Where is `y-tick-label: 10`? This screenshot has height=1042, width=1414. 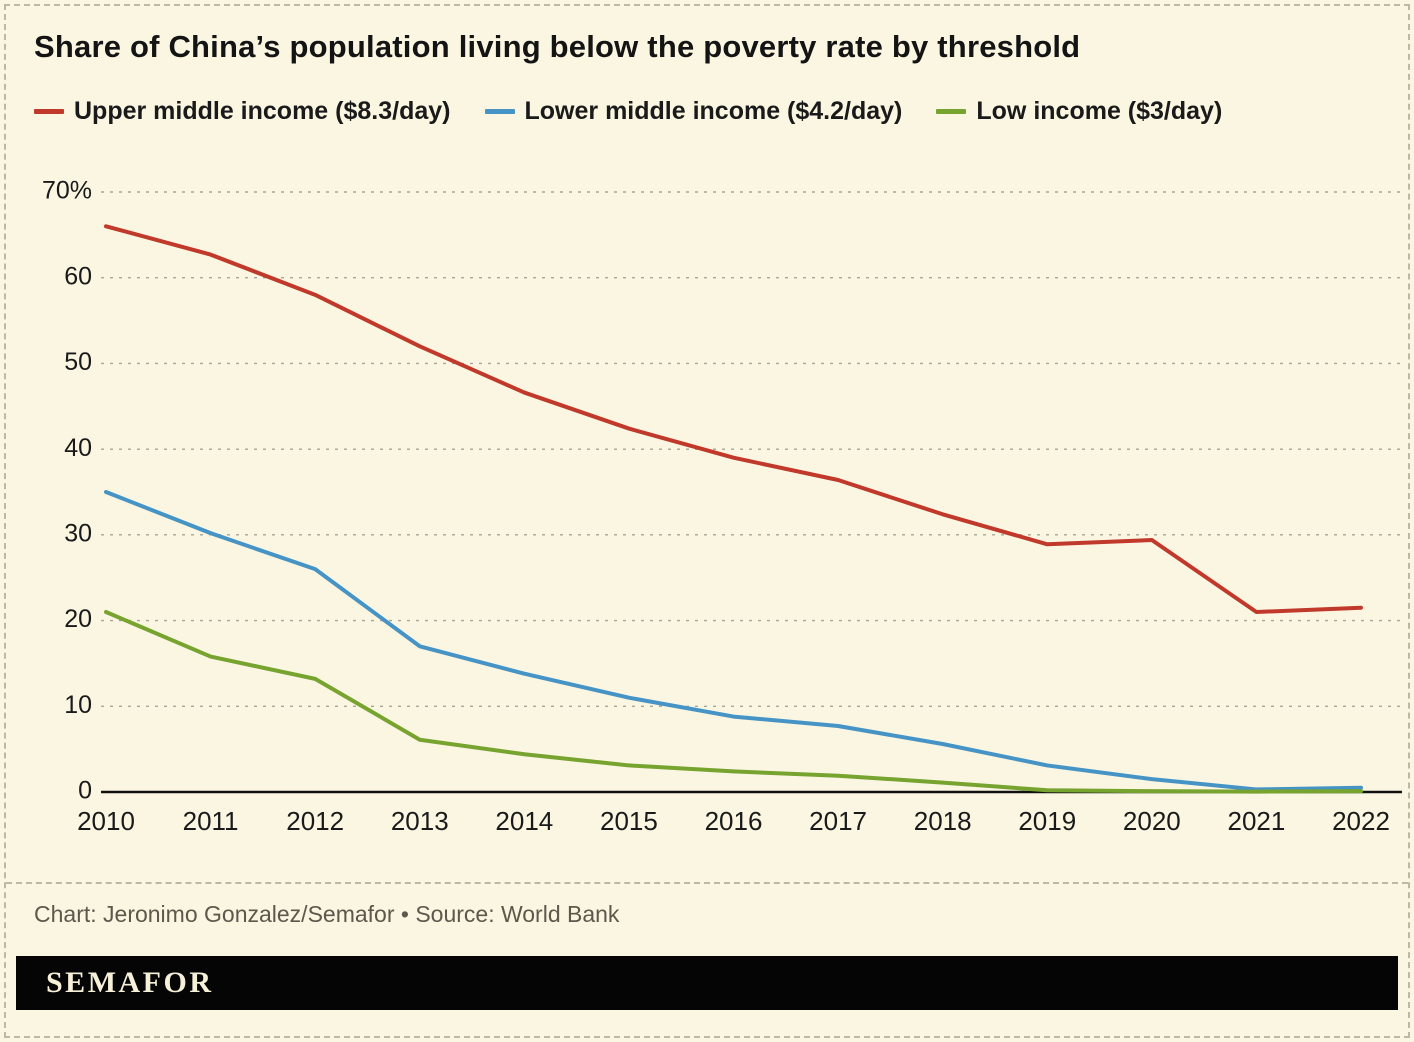
y-tick-label: 10 is located at coordinates (78, 705).